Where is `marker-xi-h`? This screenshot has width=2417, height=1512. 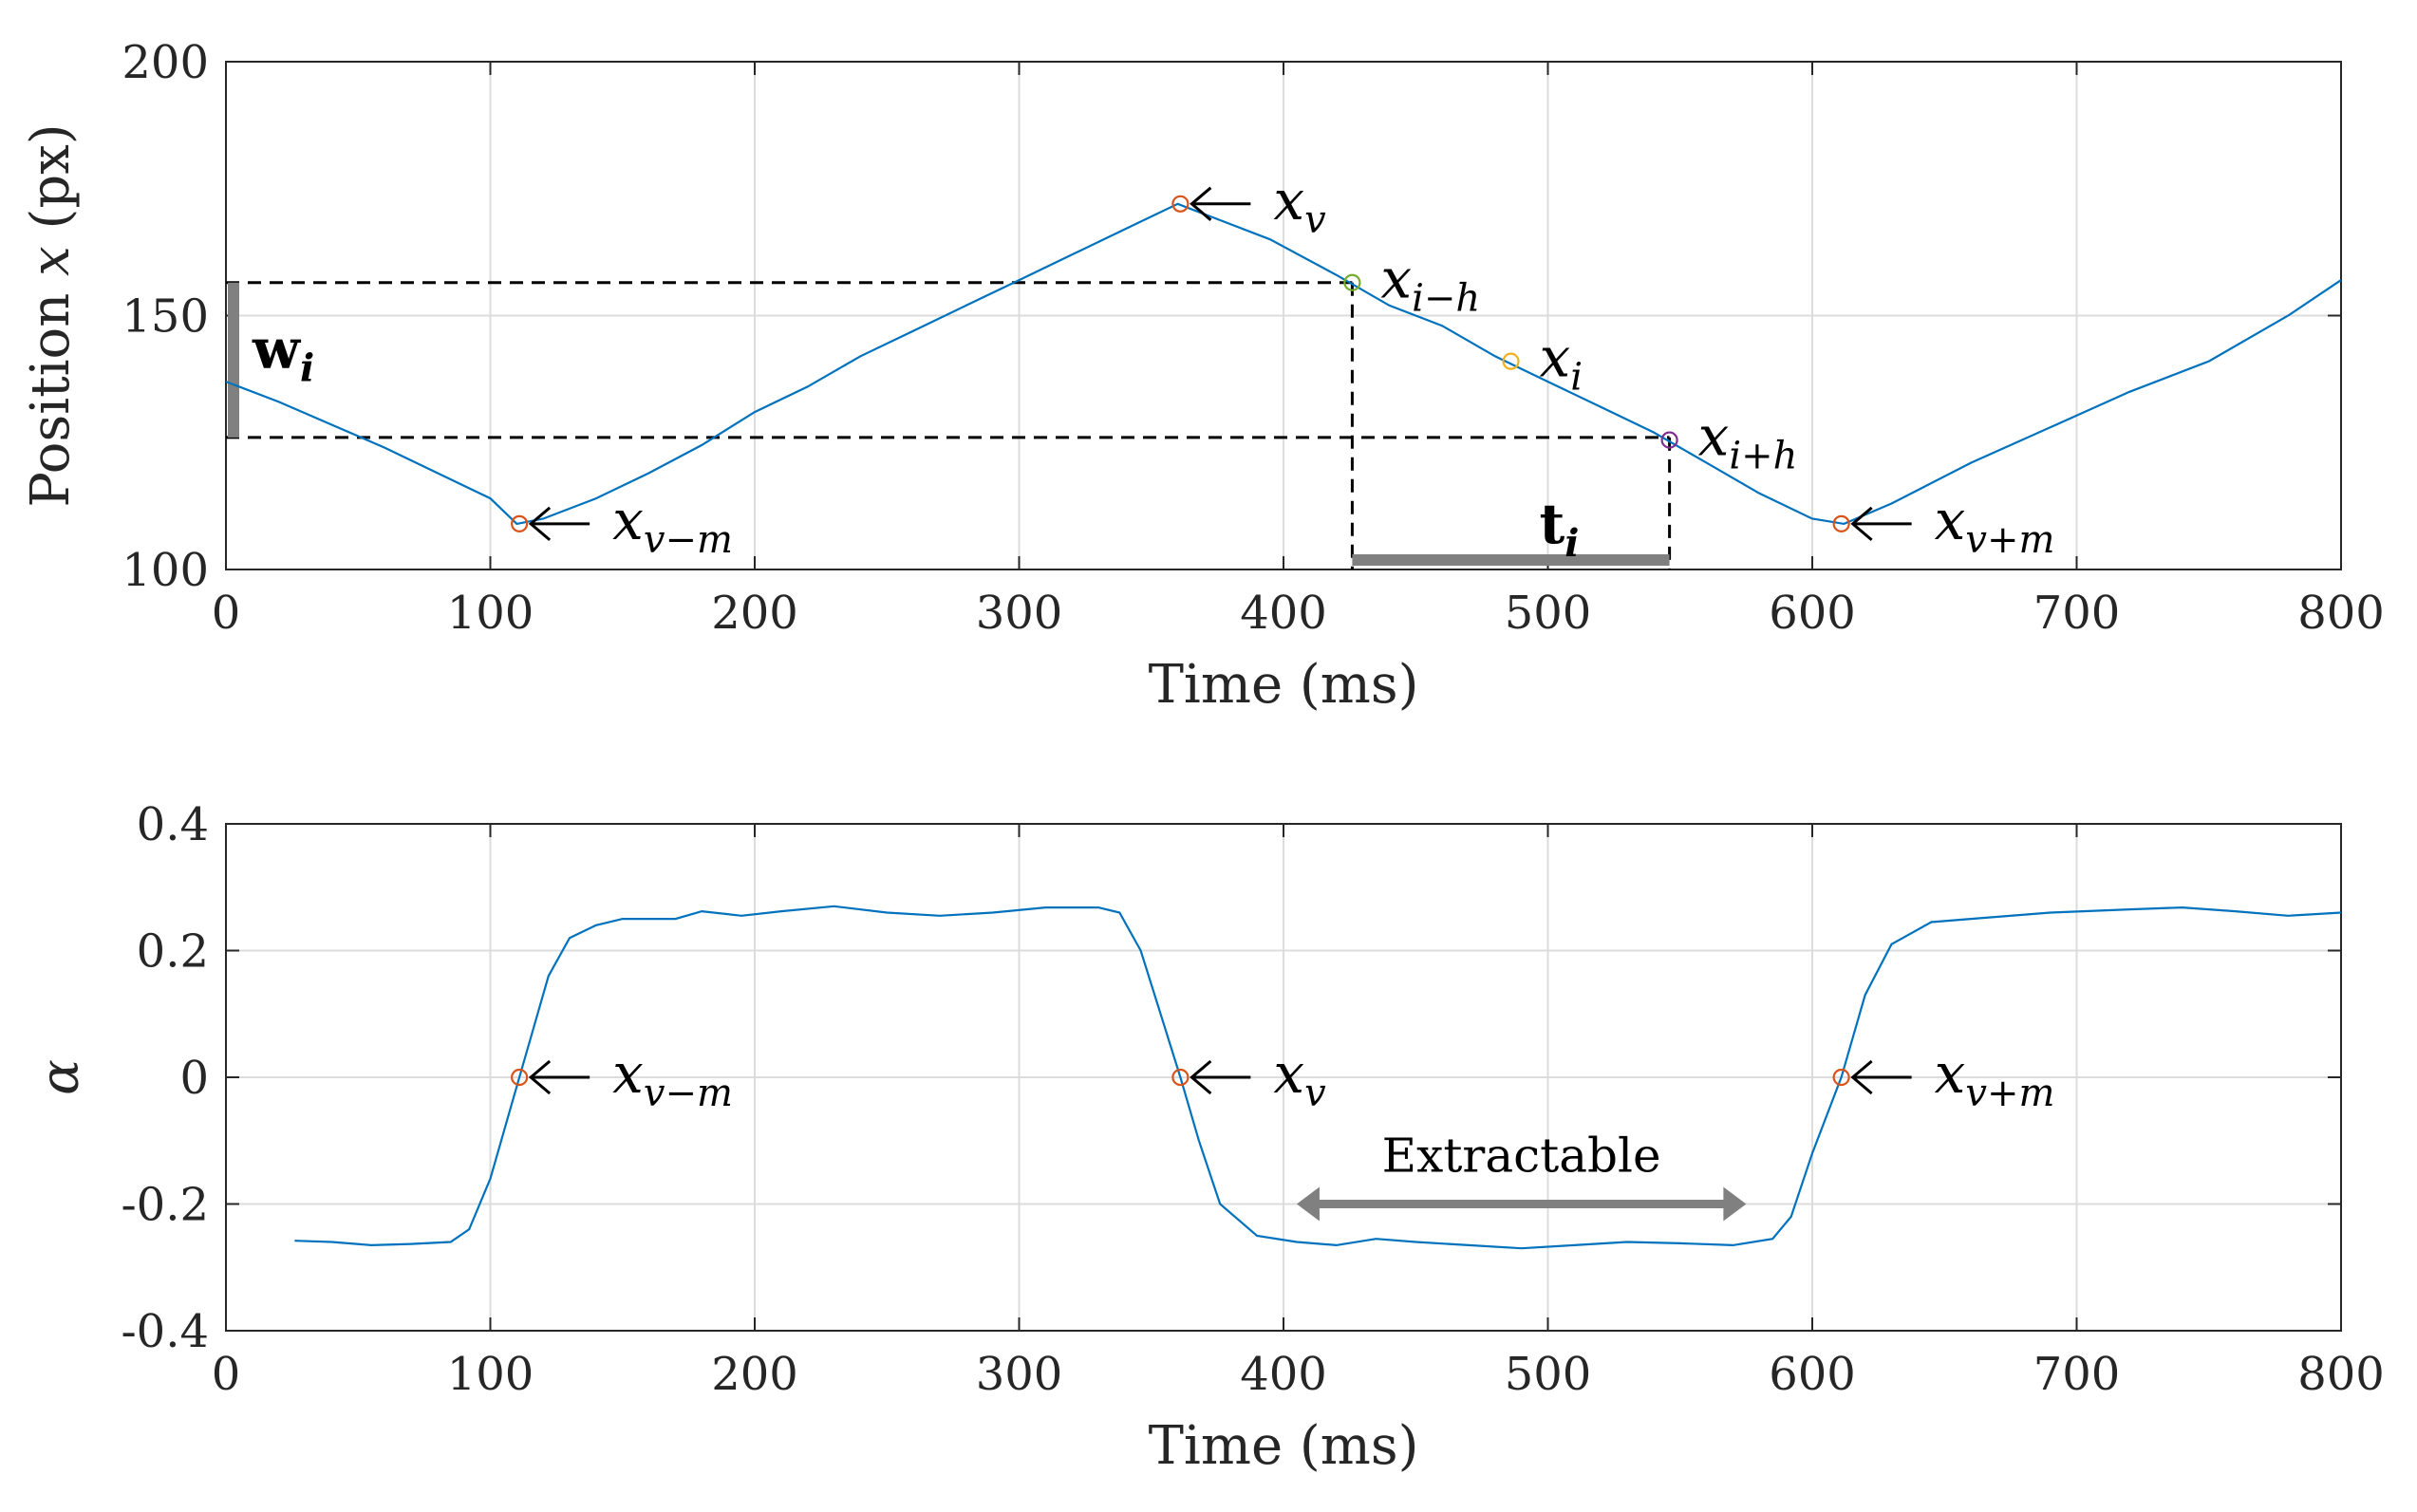
marker-xi-h is located at coordinates (1352, 282).